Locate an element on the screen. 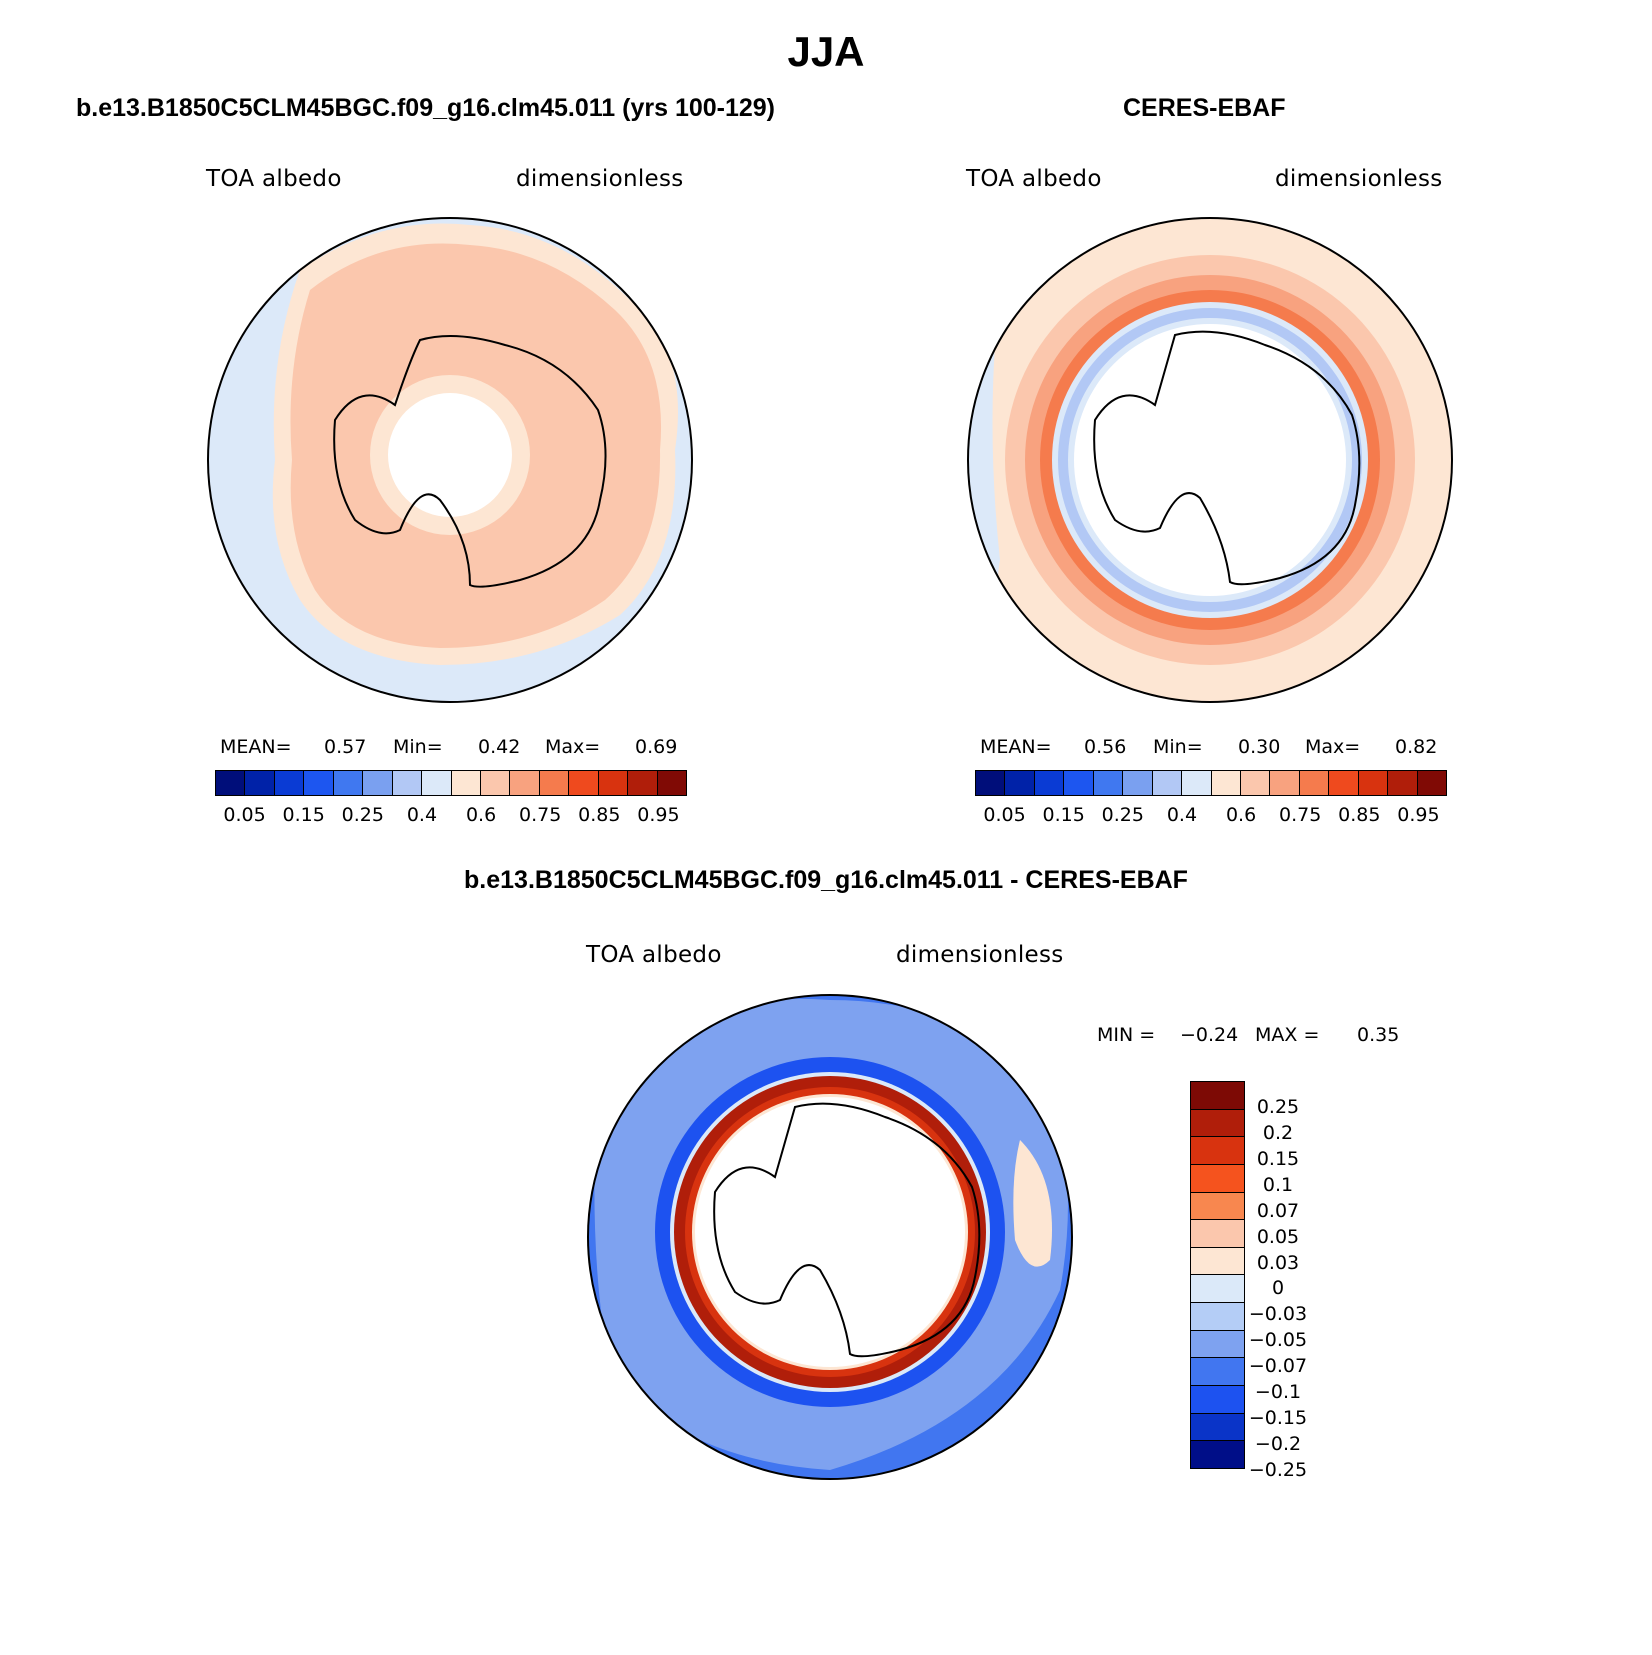  right-field-missing is located at coordinates (1210, 460).